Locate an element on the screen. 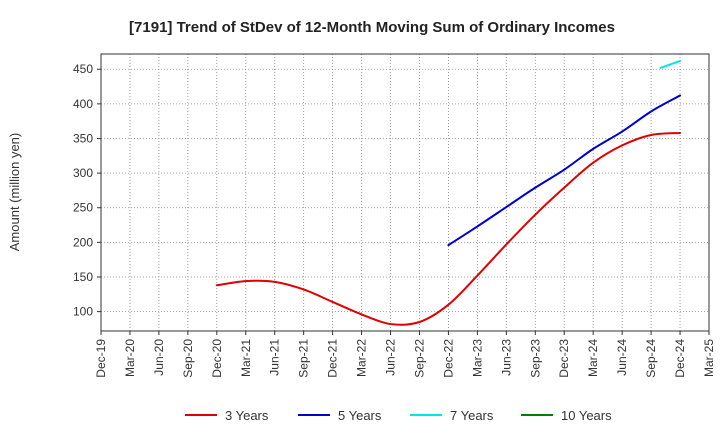 The image size is (720, 440). x-tick-label: Jun-20 is located at coordinates (159, 357).